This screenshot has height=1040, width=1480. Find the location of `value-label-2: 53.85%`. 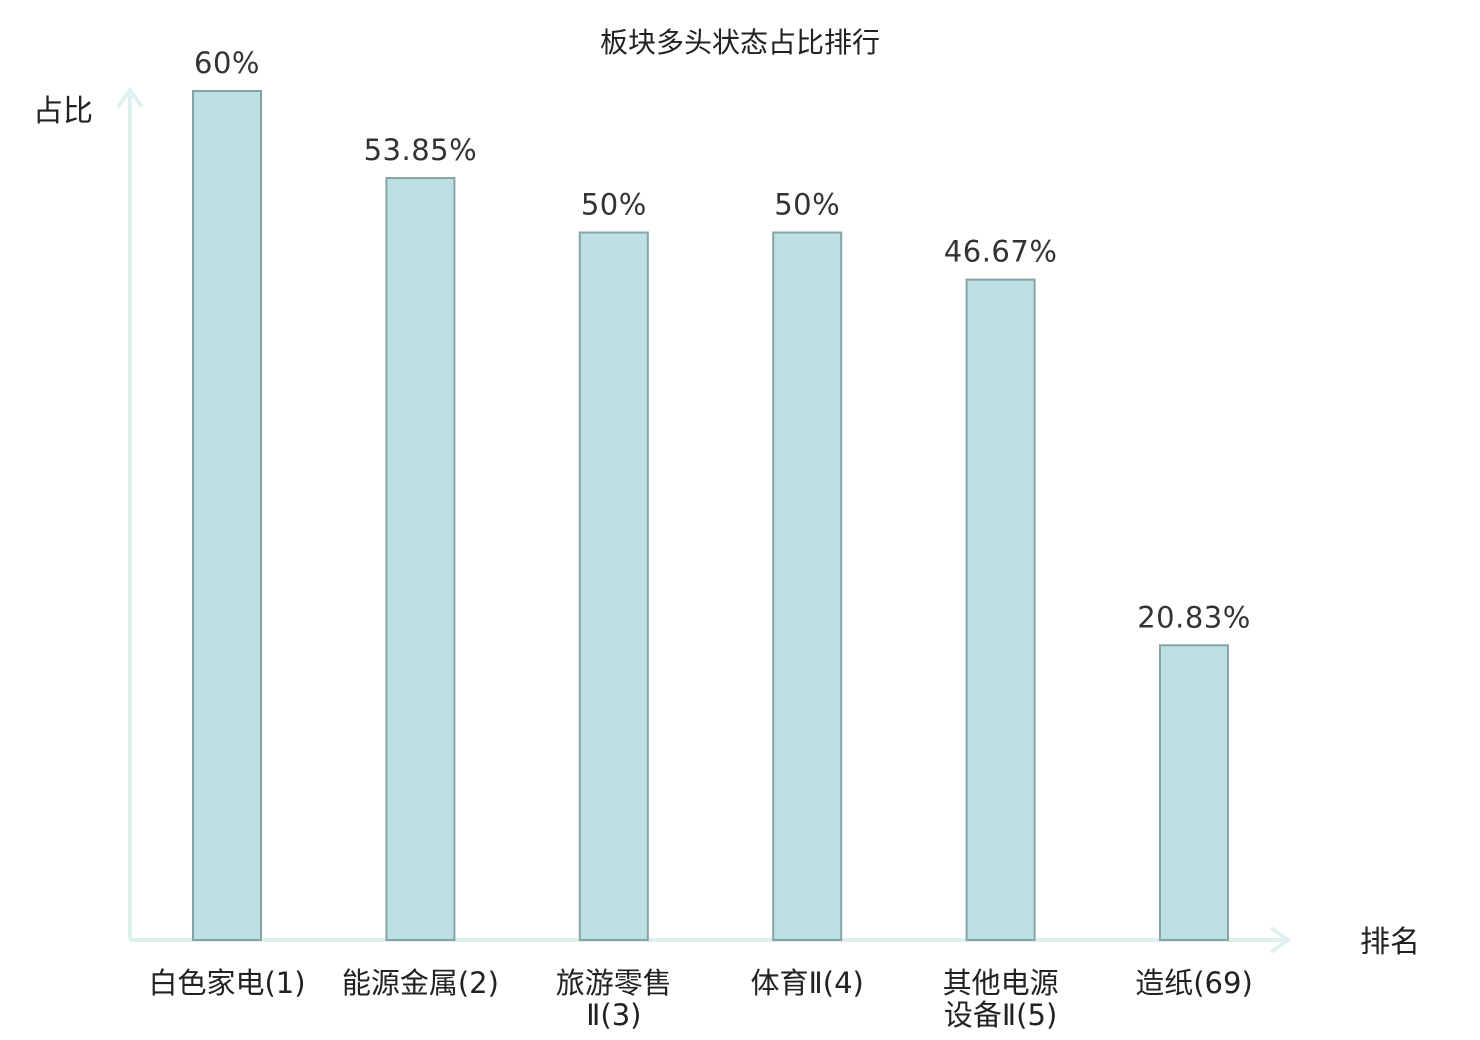

value-label-2: 53.85% is located at coordinates (421, 150).